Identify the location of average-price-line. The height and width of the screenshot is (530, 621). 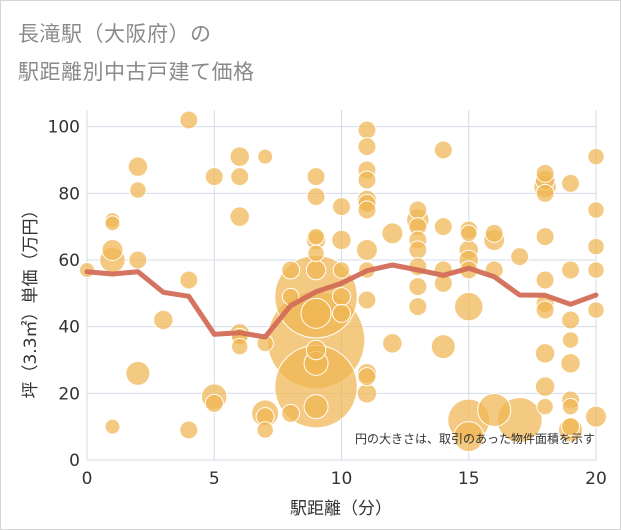
(341, 301).